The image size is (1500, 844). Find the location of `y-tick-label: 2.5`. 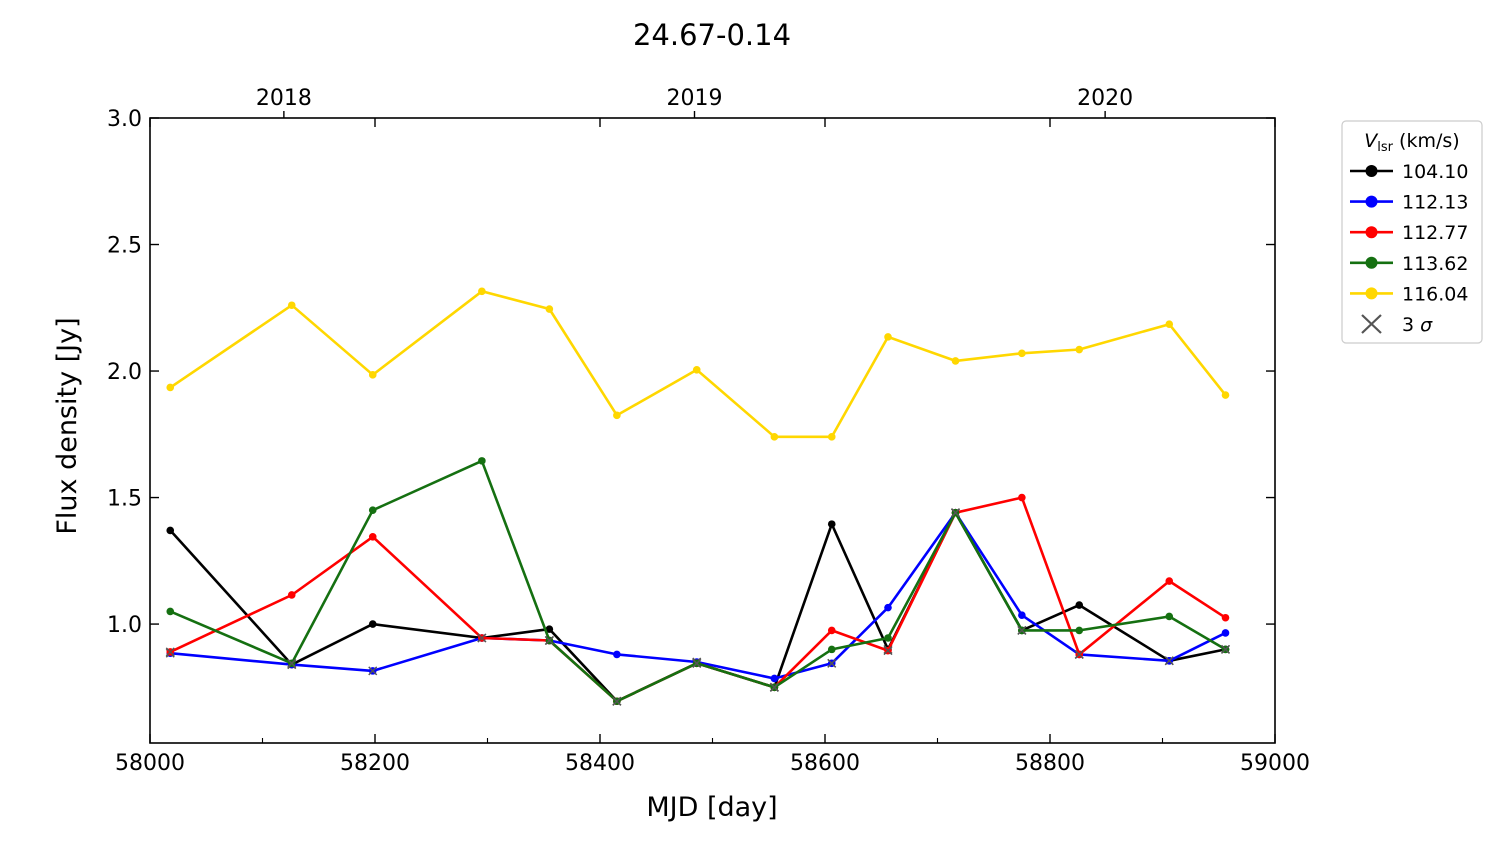

y-tick-label: 2.5 is located at coordinates (124, 246).